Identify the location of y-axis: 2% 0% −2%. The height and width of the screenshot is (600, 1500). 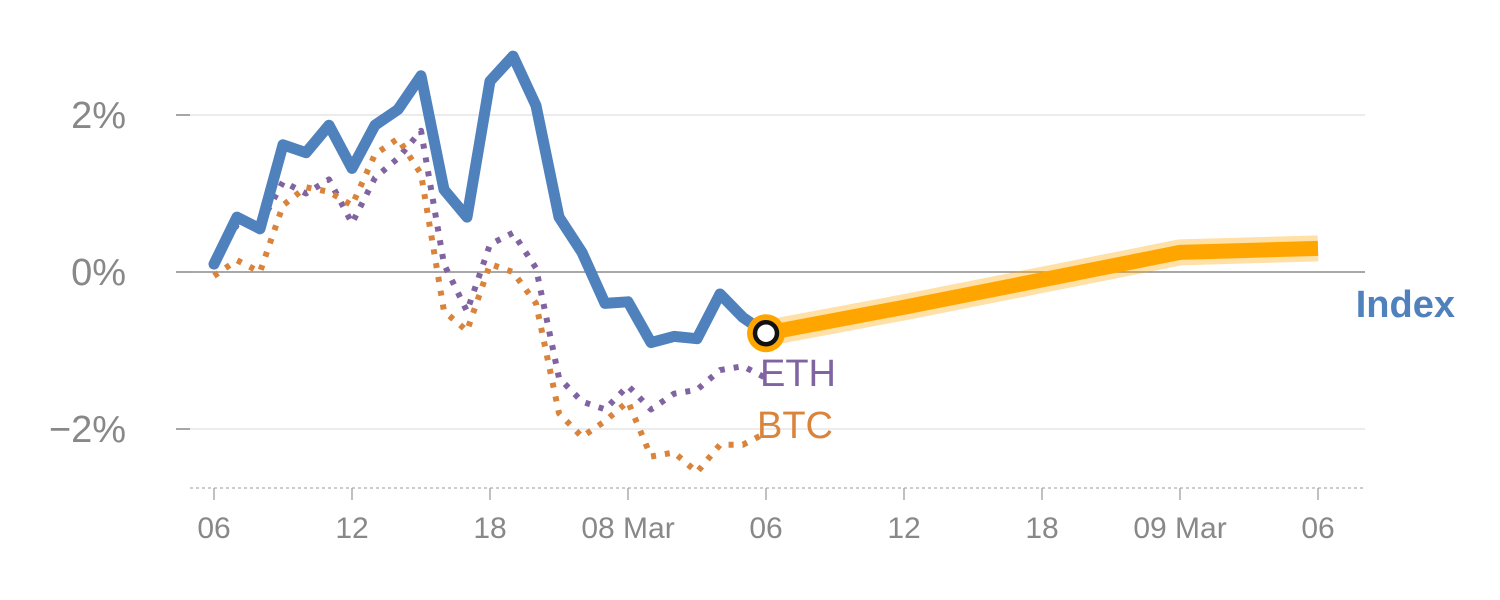
(119, 273).